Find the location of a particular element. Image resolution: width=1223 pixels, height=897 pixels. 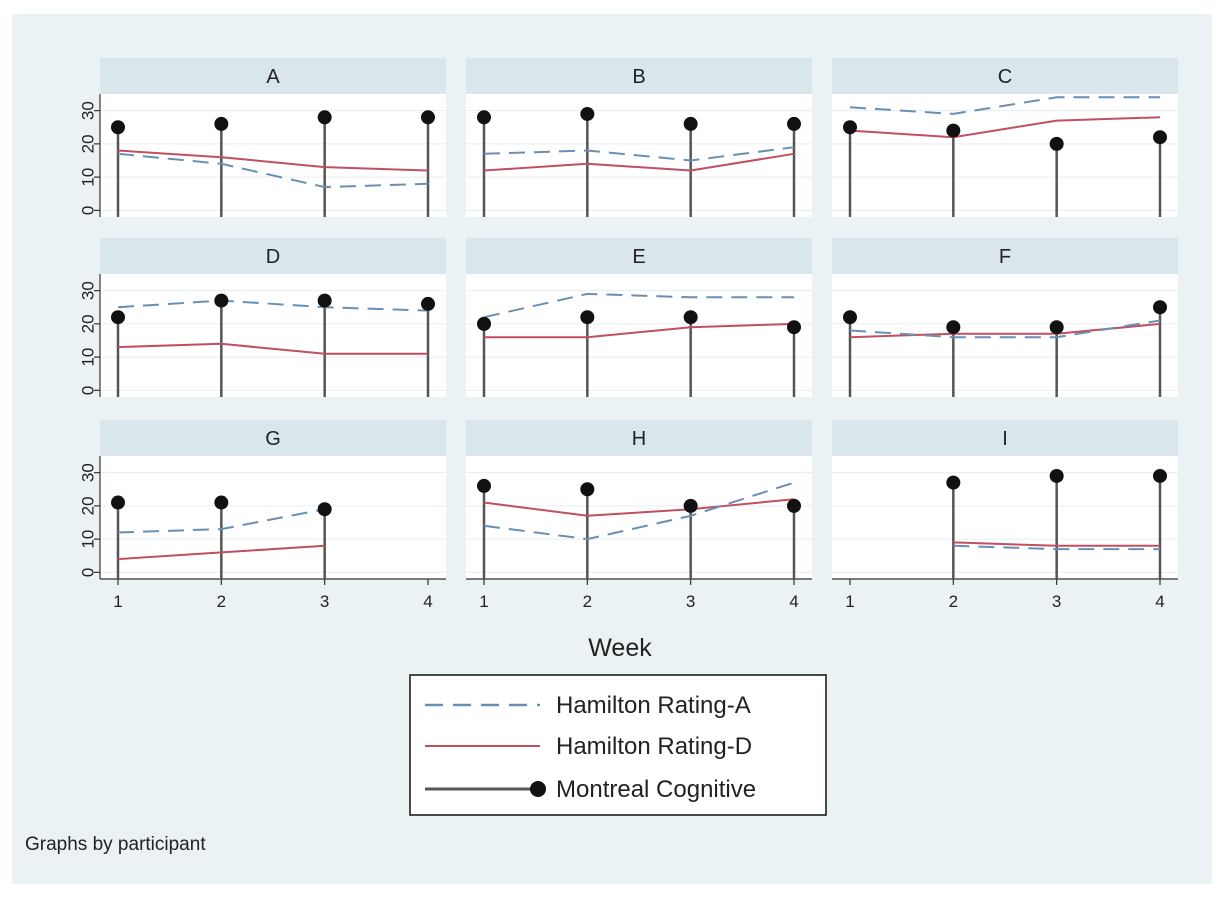

x-axis-title: Week is located at coordinates (620, 648).